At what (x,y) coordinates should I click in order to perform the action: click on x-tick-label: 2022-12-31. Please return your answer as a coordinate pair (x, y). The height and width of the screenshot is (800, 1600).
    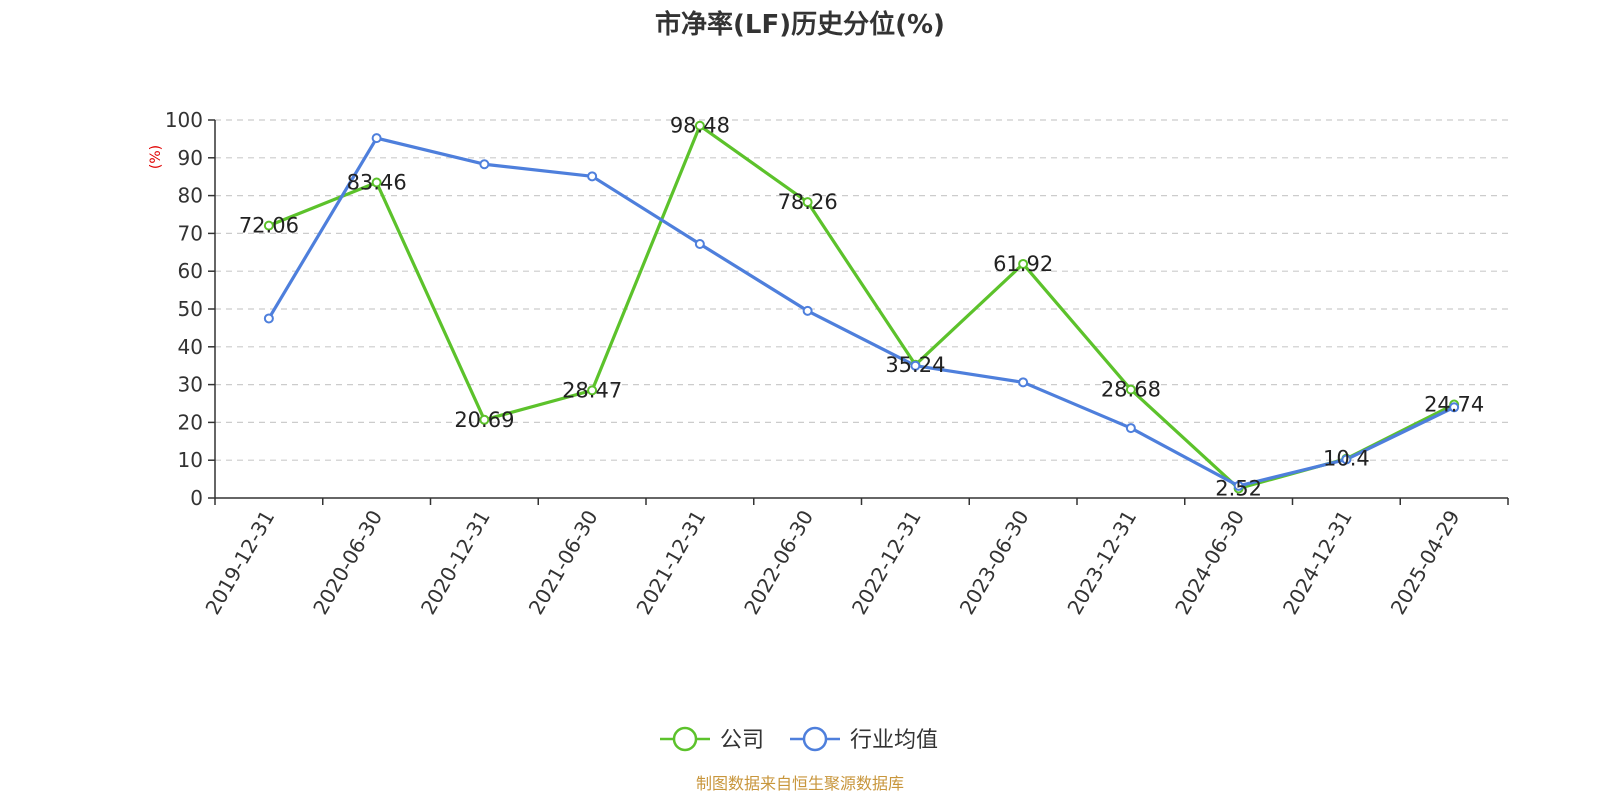
    Looking at the image, I should click on (886, 562).